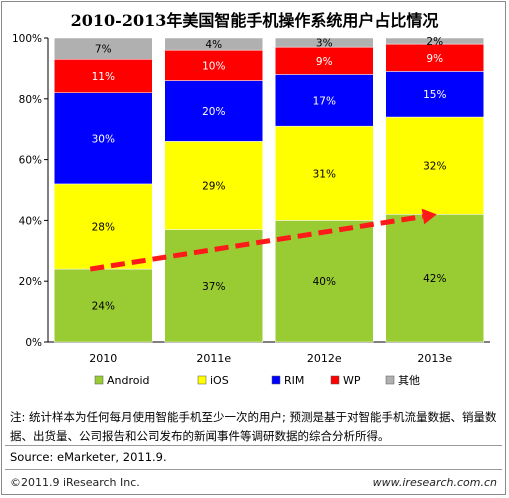 The height and width of the screenshot is (498, 509). I want to click on x-tick-label: 2013e, so click(434, 358).